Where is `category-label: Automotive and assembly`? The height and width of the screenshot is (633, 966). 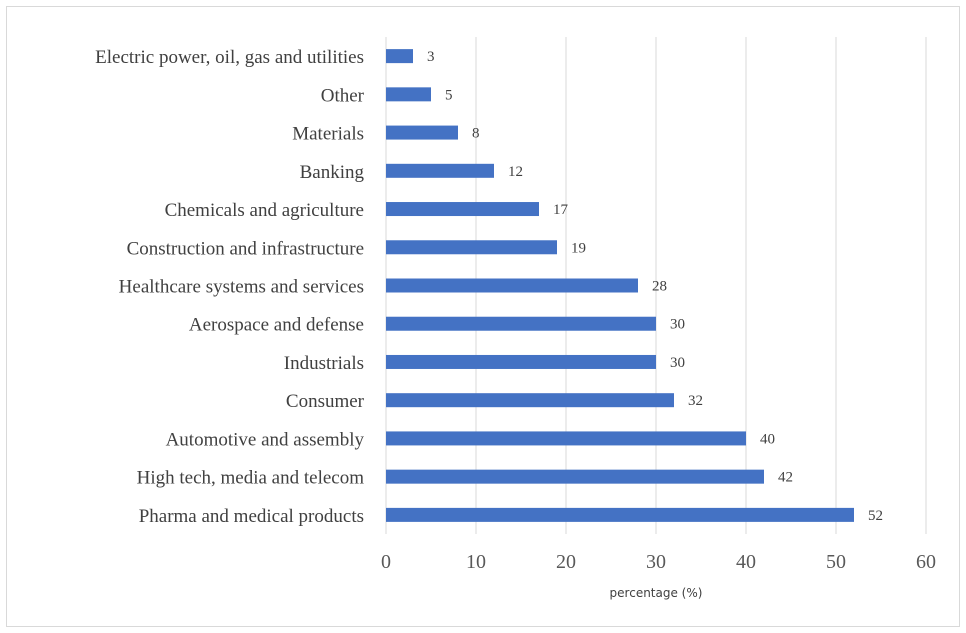
category-label: Automotive and assembly is located at coordinates (265, 439).